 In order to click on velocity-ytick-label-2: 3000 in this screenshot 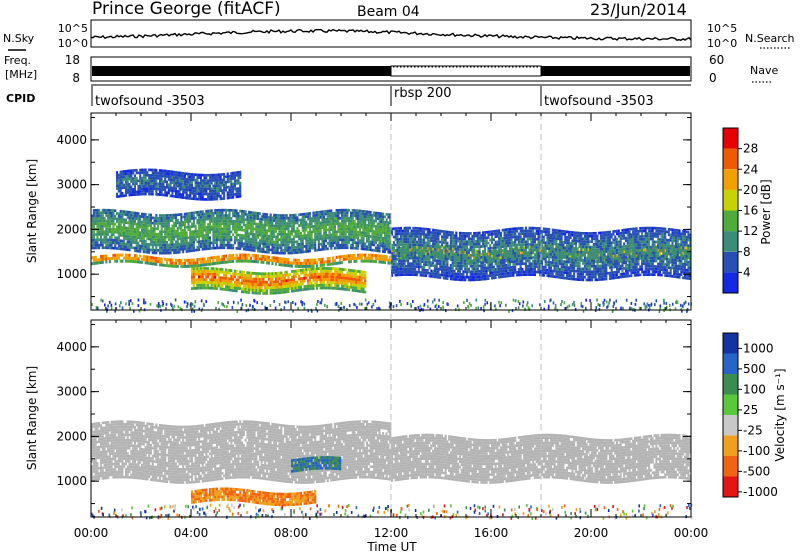, I will do `click(71, 392)`.